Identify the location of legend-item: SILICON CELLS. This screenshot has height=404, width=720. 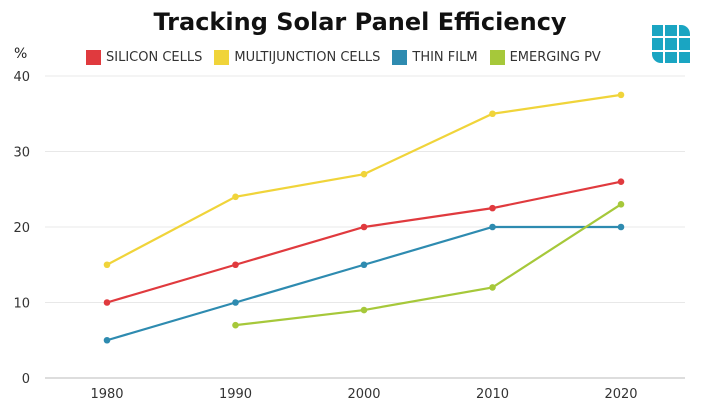
(144, 57).